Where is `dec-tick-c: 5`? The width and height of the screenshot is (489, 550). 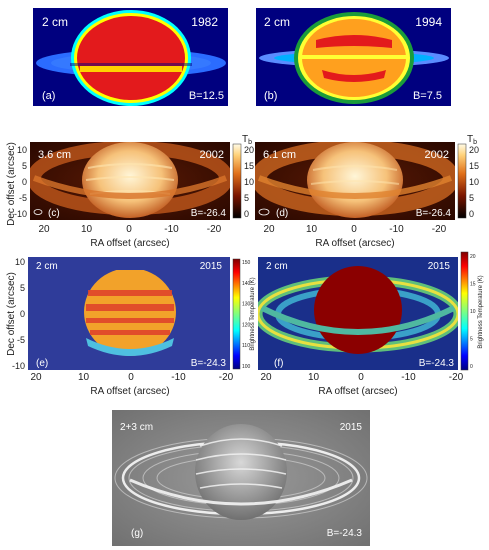 dec-tick-c: 5 is located at coordinates (24, 166).